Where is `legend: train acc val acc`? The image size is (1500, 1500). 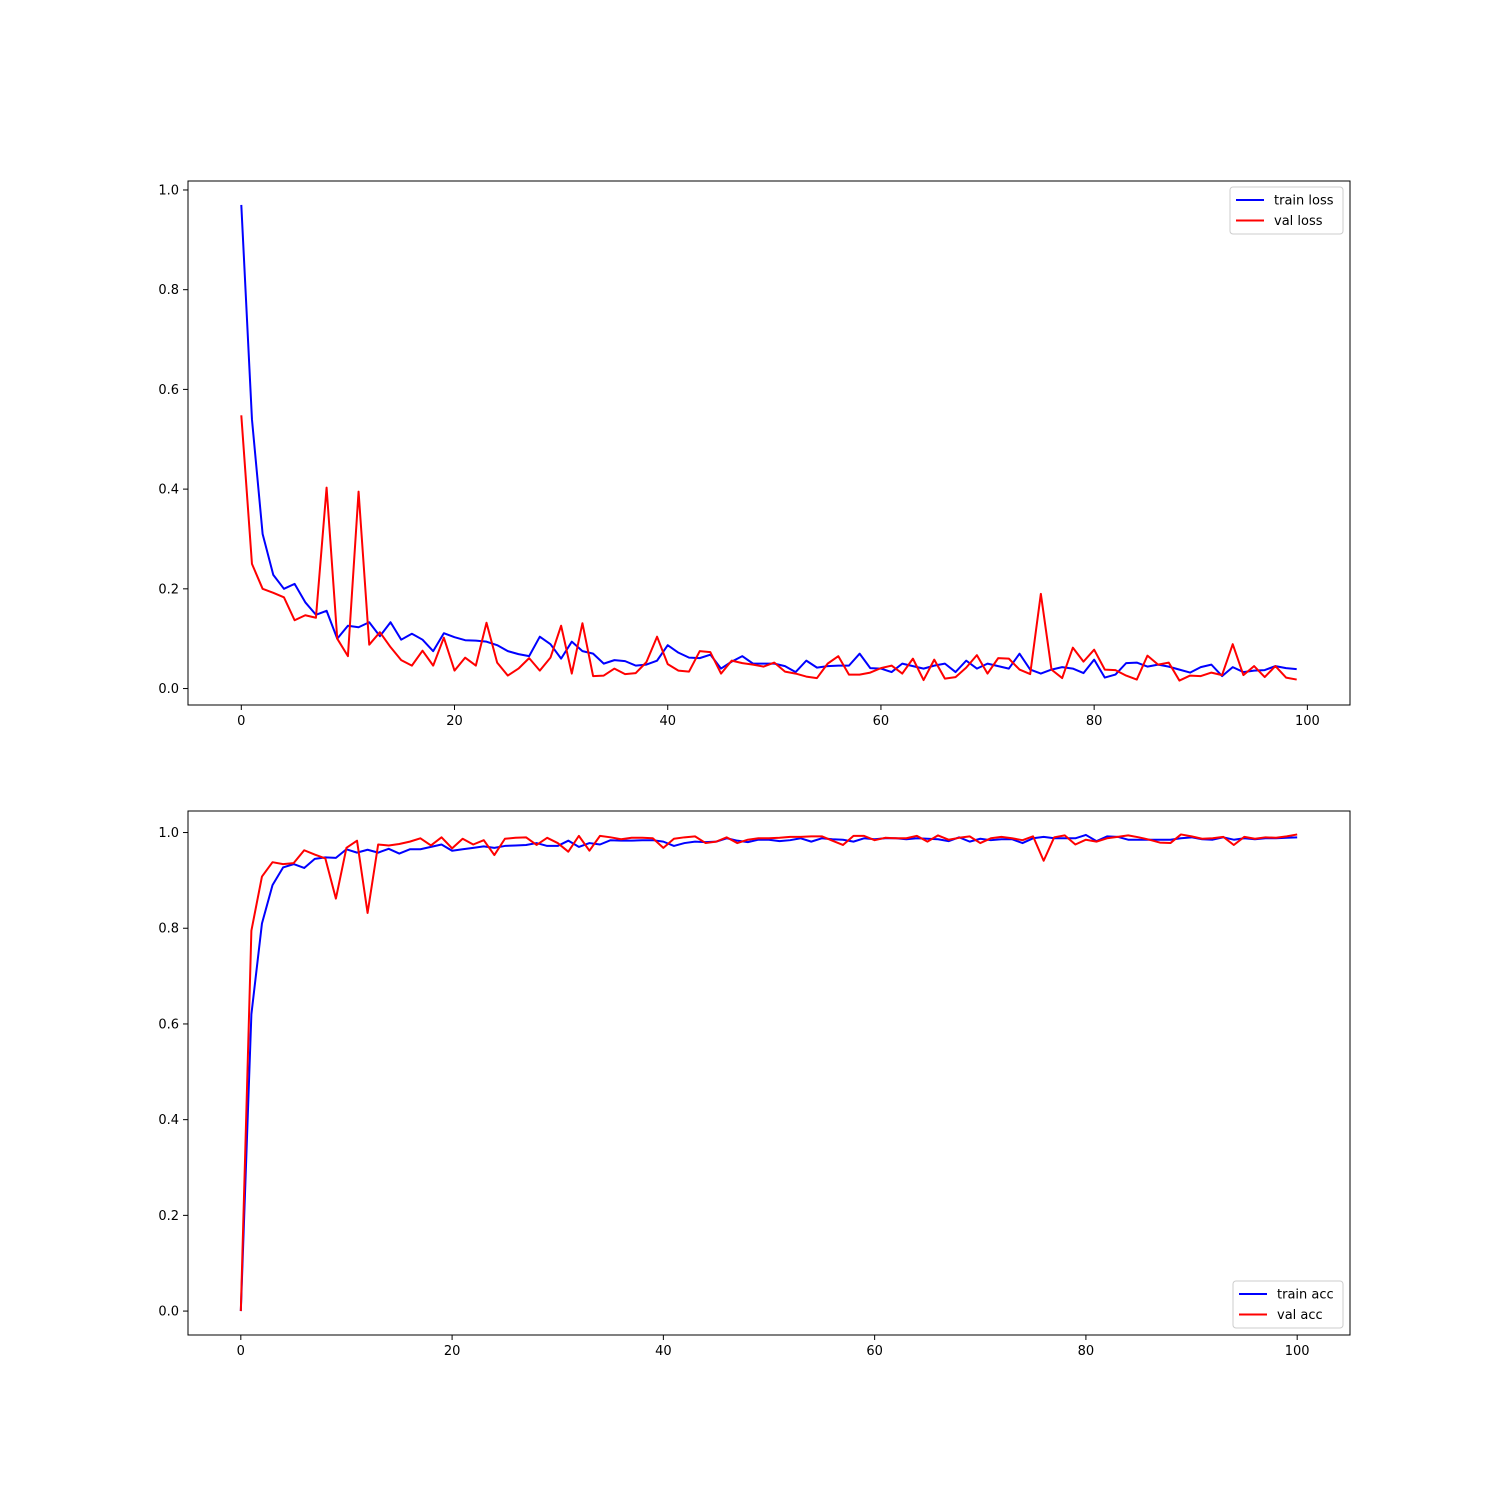 legend: train acc val acc is located at coordinates (1288, 1304).